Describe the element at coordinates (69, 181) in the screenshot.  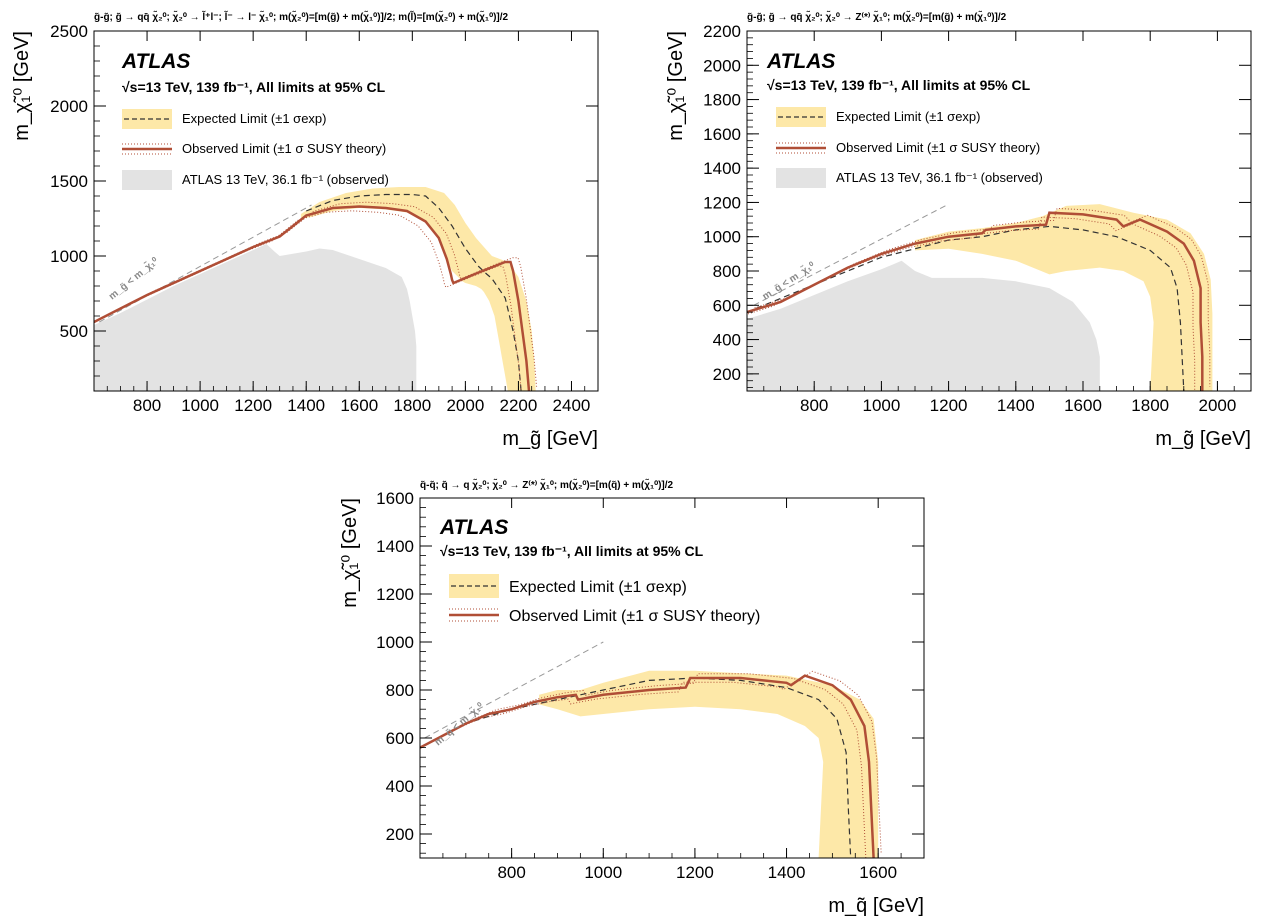
I see `y-tick-label: 1500` at that location.